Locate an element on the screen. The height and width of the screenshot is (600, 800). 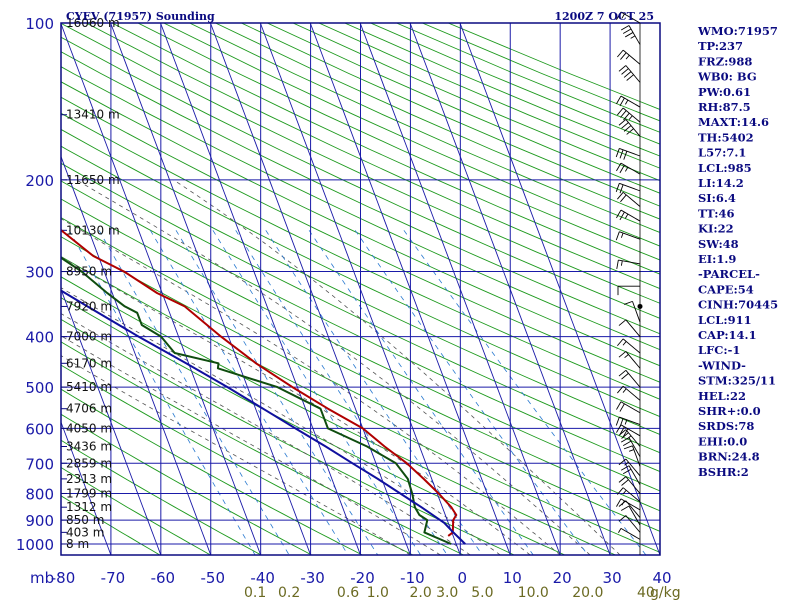
index-line: SW:48 is located at coordinates (718, 244).